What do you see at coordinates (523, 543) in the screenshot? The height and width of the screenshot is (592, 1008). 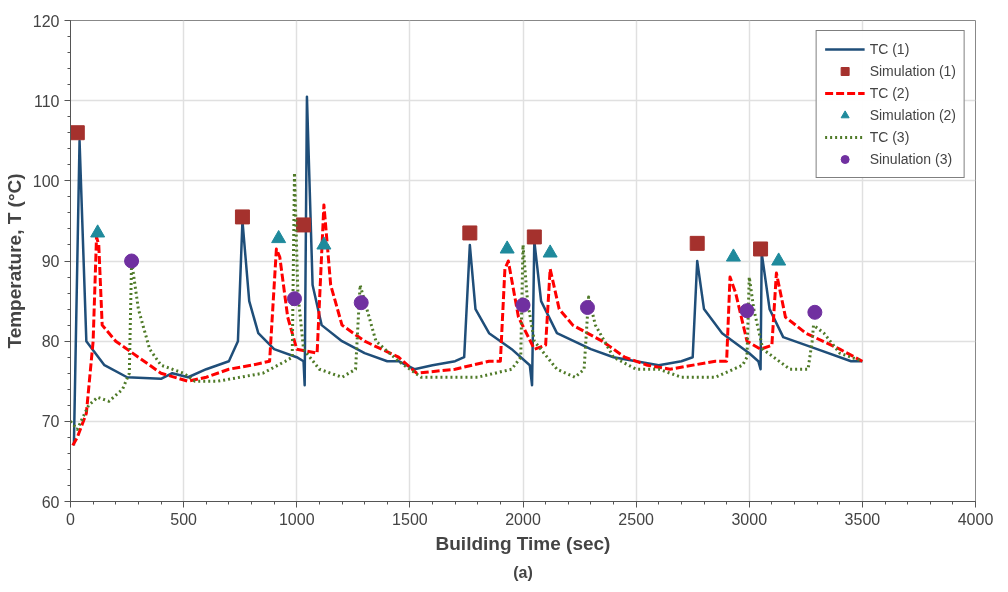 I see `x-axis-title: Building Time (sec)` at bounding box center [523, 543].